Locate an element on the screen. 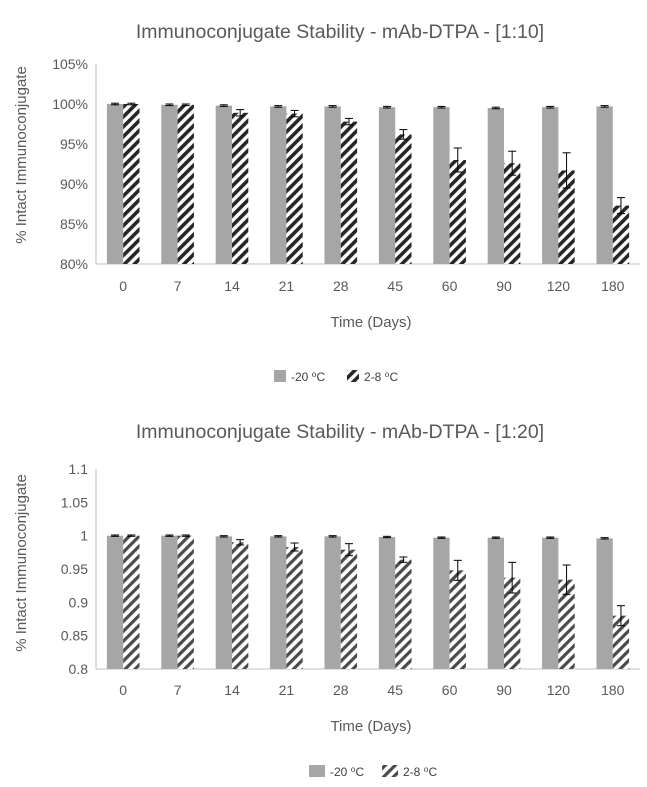 The width and height of the screenshot is (647, 787). y-tick-label: 0.95 is located at coordinates (74, 569).